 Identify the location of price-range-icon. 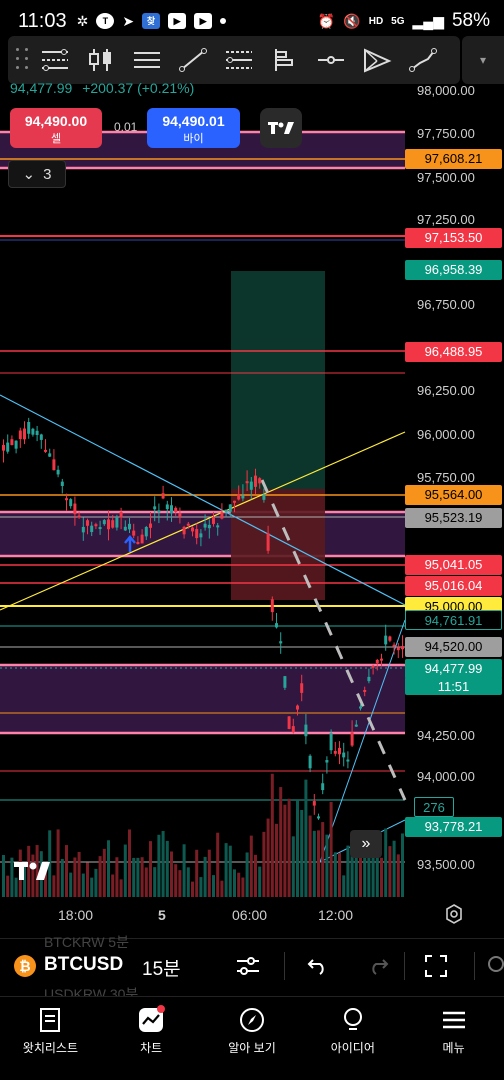
(285, 60).